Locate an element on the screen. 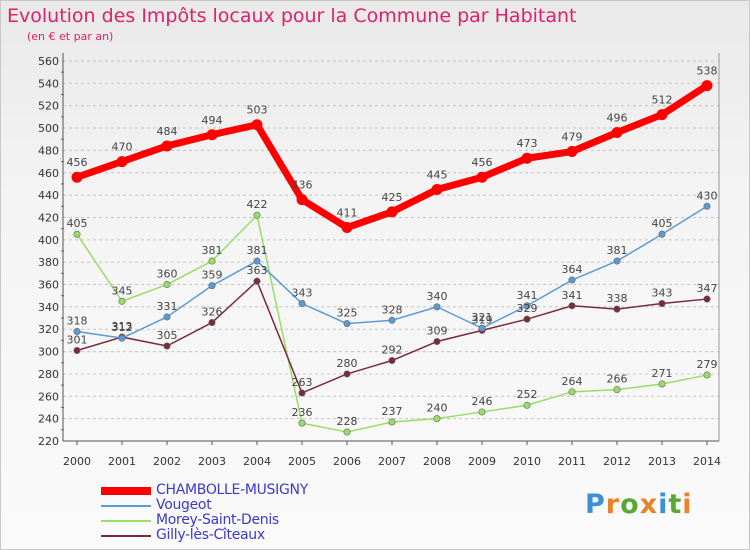  data-label: 338 is located at coordinates (617, 298).